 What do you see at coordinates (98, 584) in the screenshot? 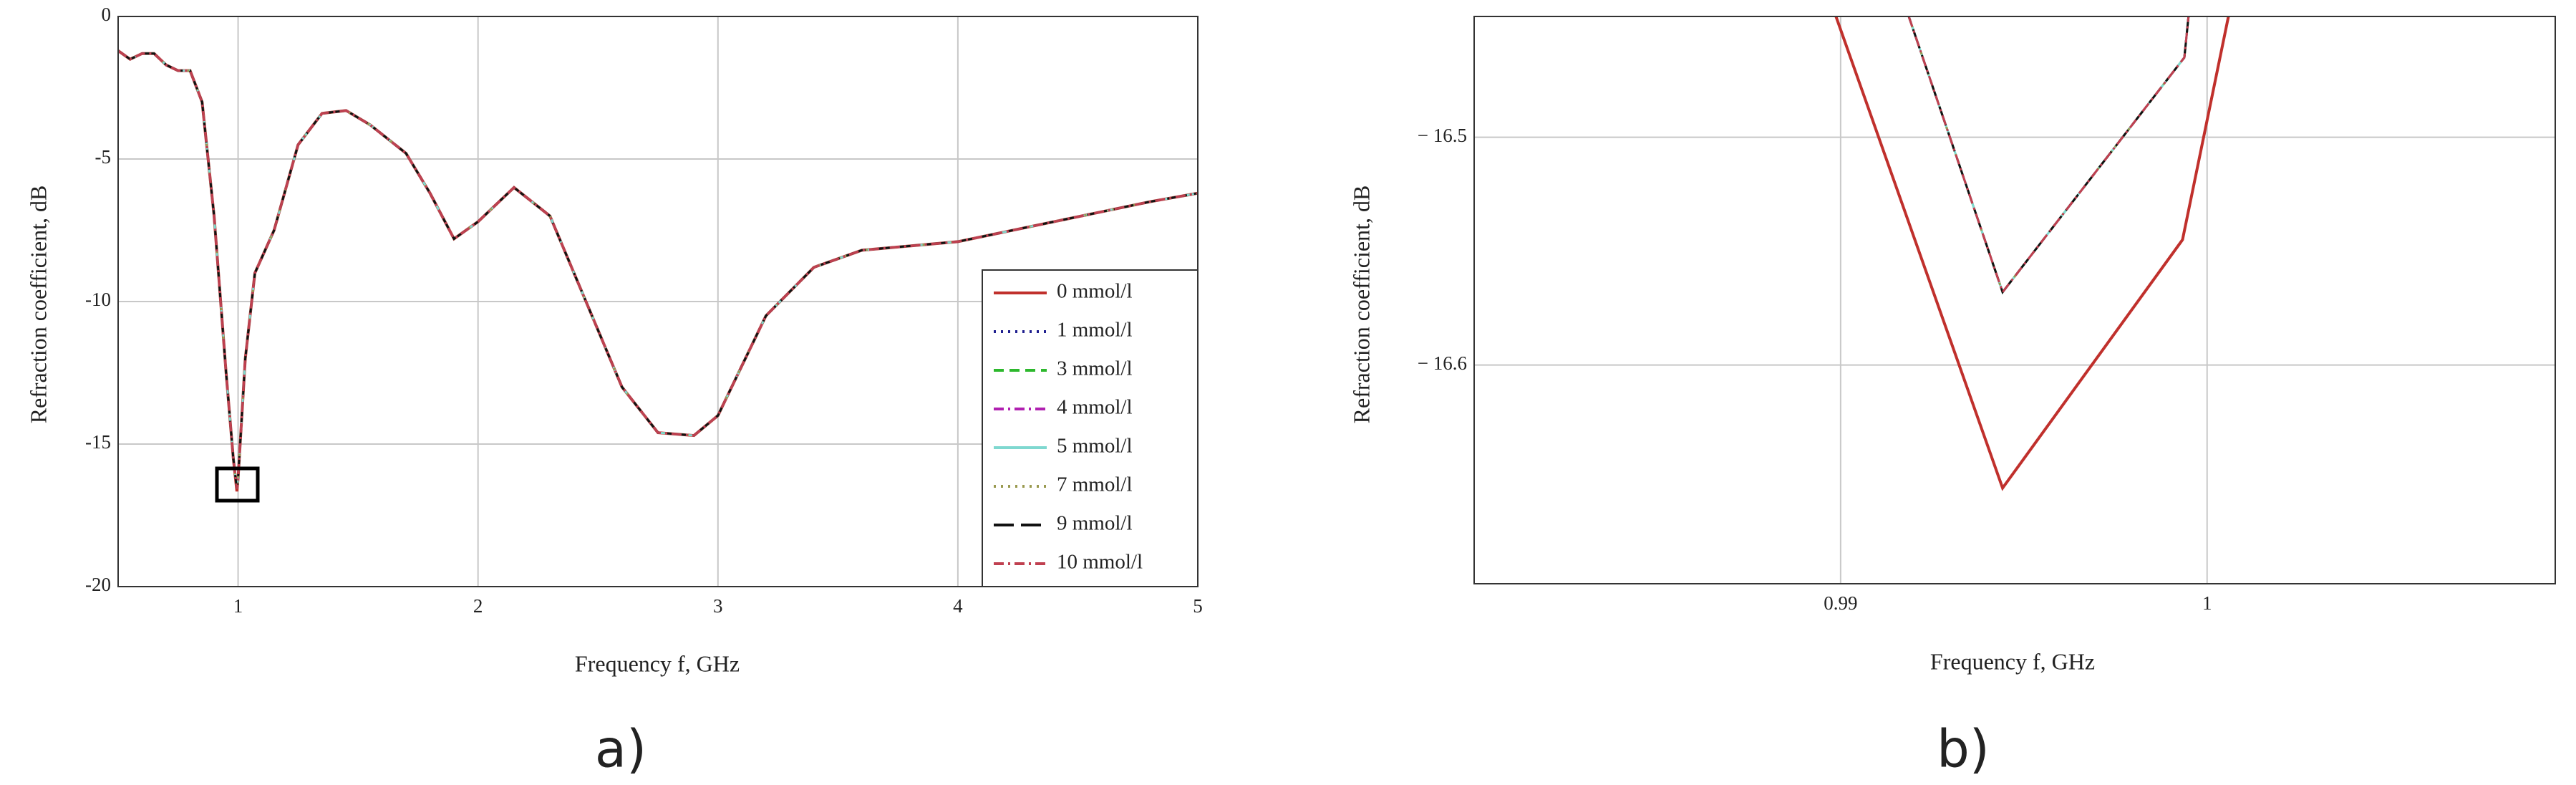
I see `y-tick-label: -20` at bounding box center [98, 584].